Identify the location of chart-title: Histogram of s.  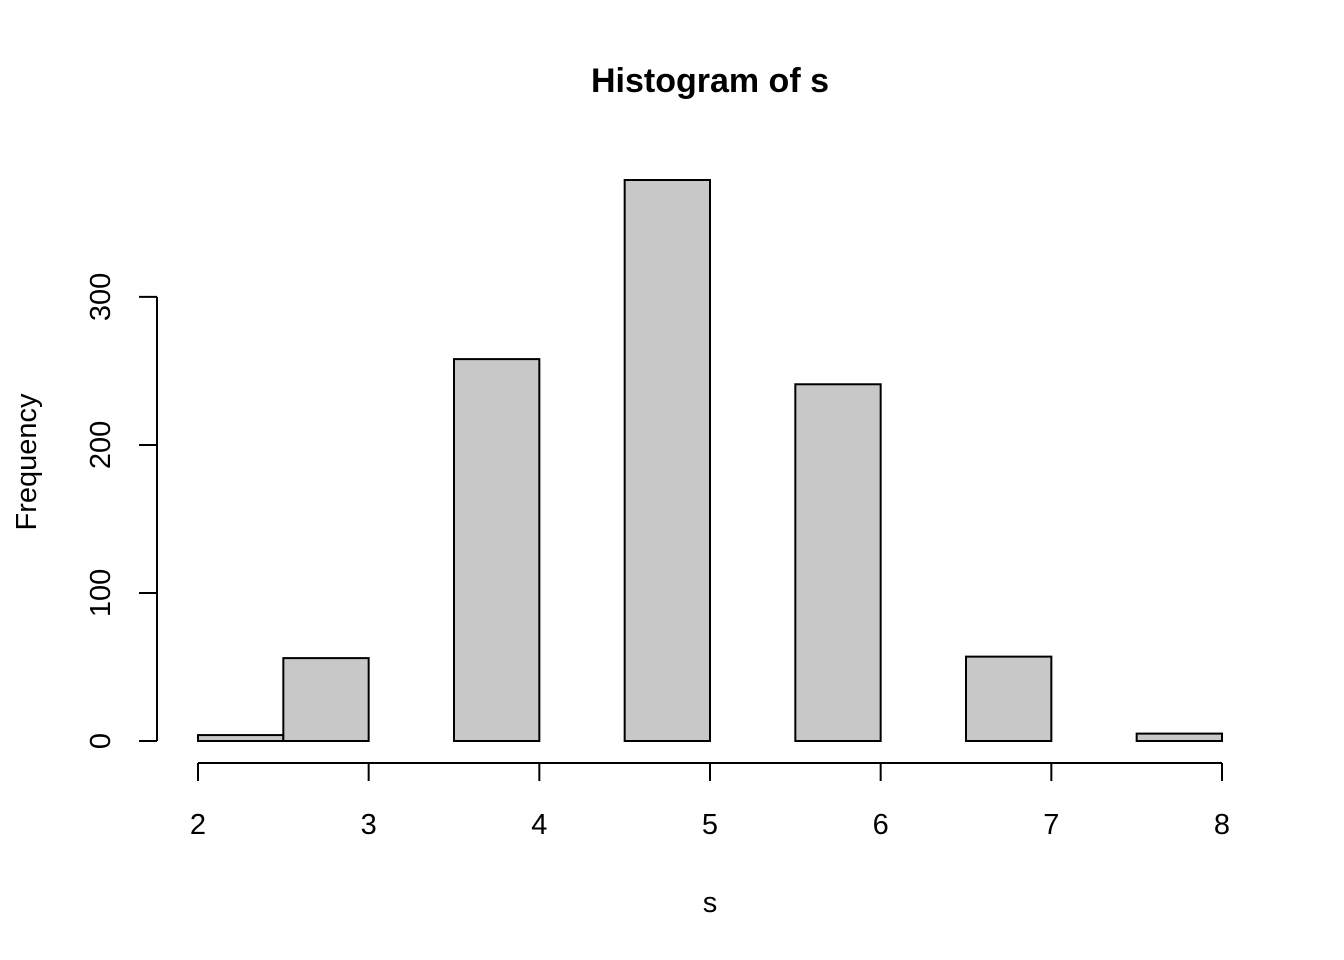
(710, 81).